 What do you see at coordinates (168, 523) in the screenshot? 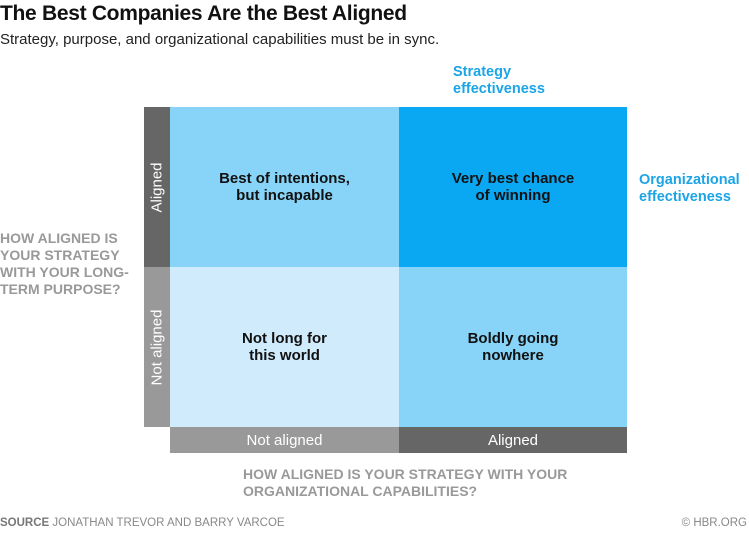
I see `source-text: JONATHAN TREVOR AND BARRY VARCOE` at bounding box center [168, 523].